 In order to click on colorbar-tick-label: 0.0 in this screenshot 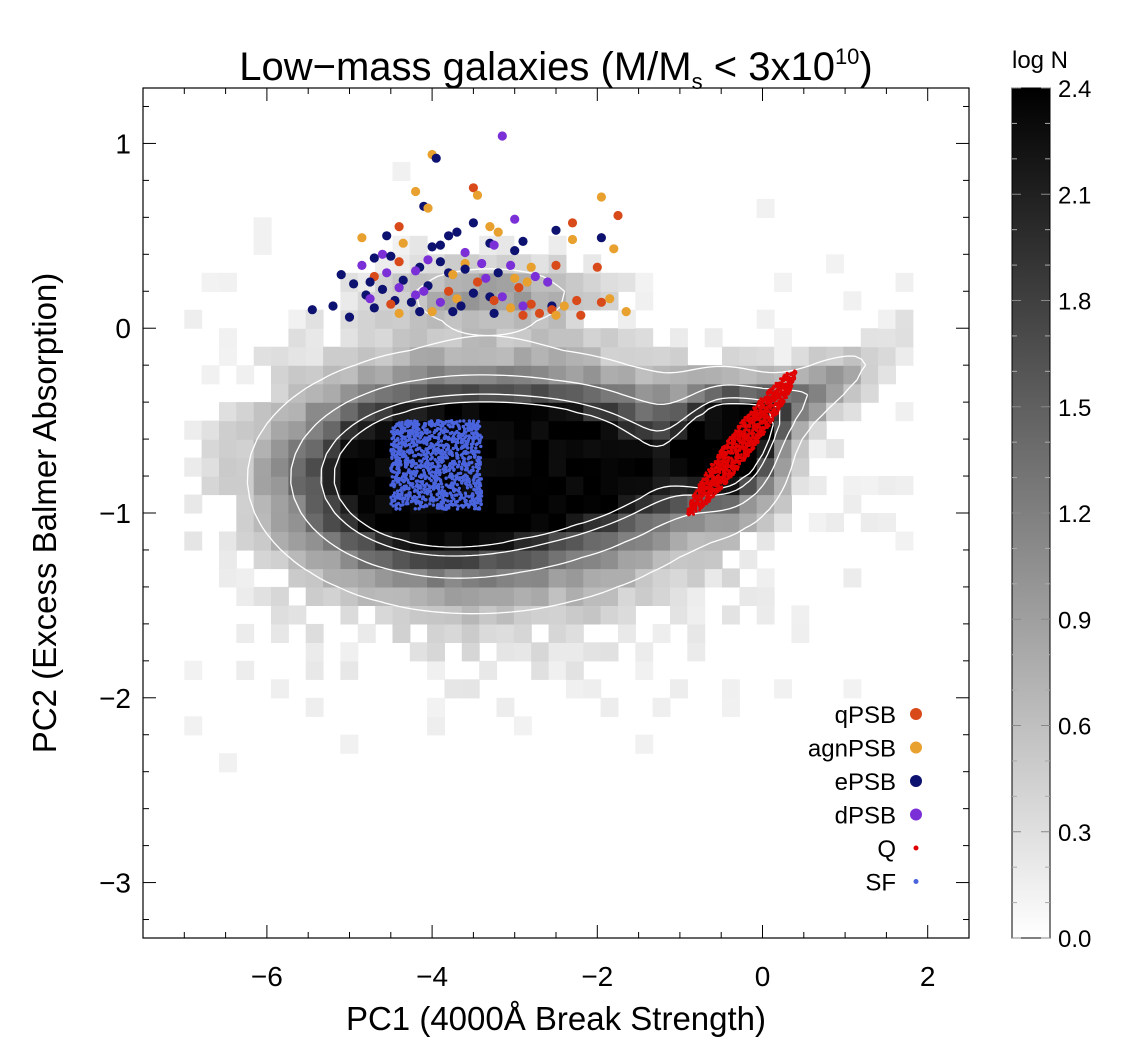, I will do `click(1074, 939)`.